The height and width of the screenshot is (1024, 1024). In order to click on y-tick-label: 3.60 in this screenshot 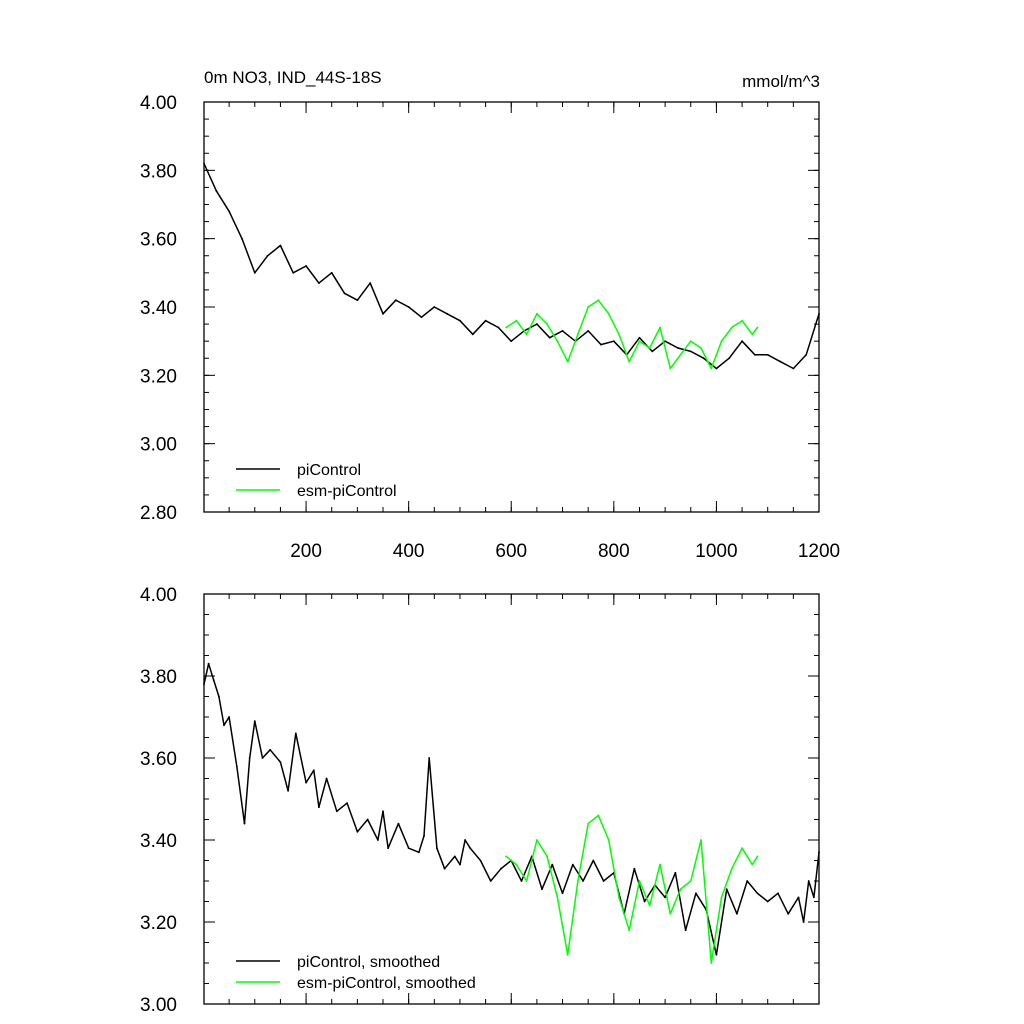, I will do `click(158, 759)`.